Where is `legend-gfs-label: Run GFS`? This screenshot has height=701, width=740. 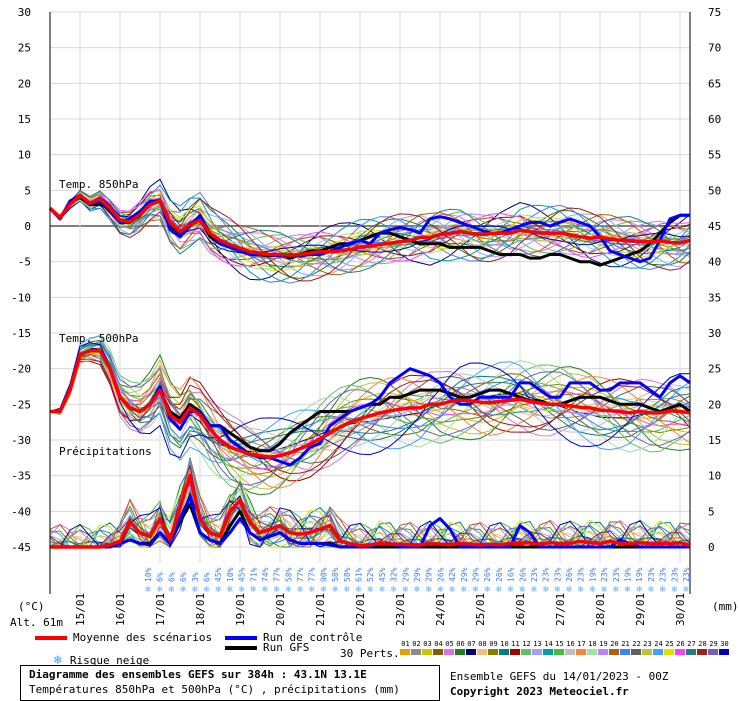
legend-gfs-label: Run GFS is located at coordinates (286, 647).